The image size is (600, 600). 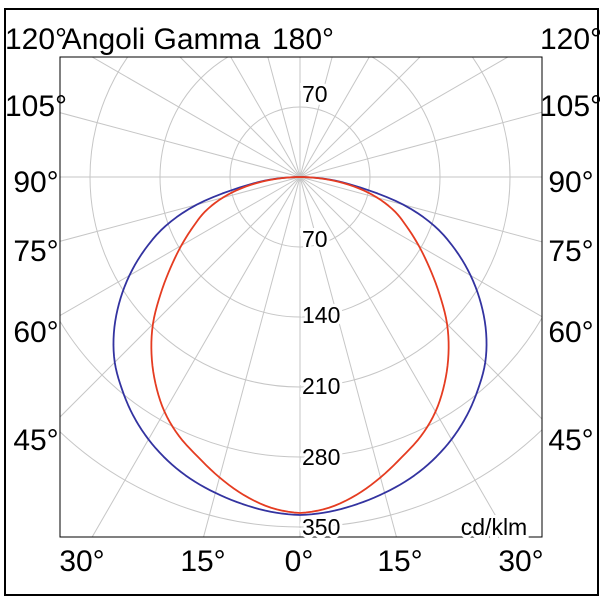 I want to click on gamma-angle-label-left: 105°, so click(x=36, y=106).